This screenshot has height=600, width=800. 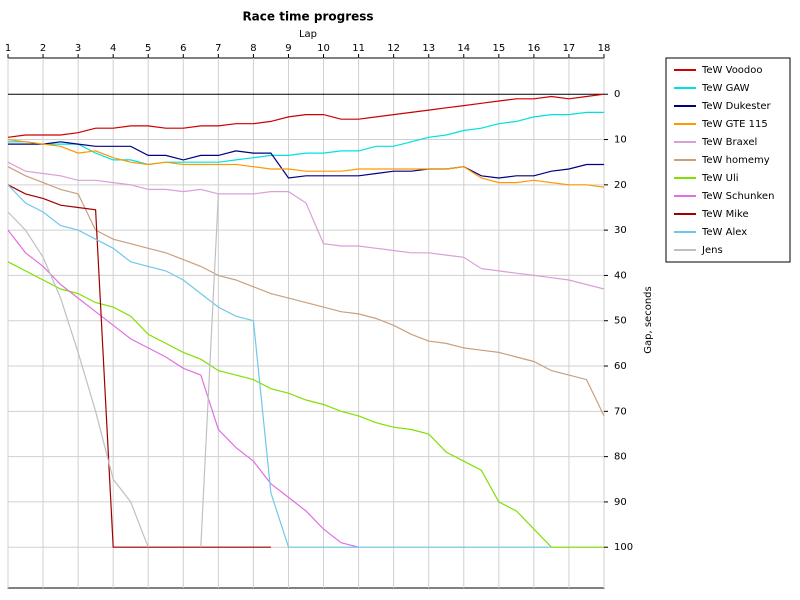 I want to click on x-tick-label: 3, so click(x=78, y=48).